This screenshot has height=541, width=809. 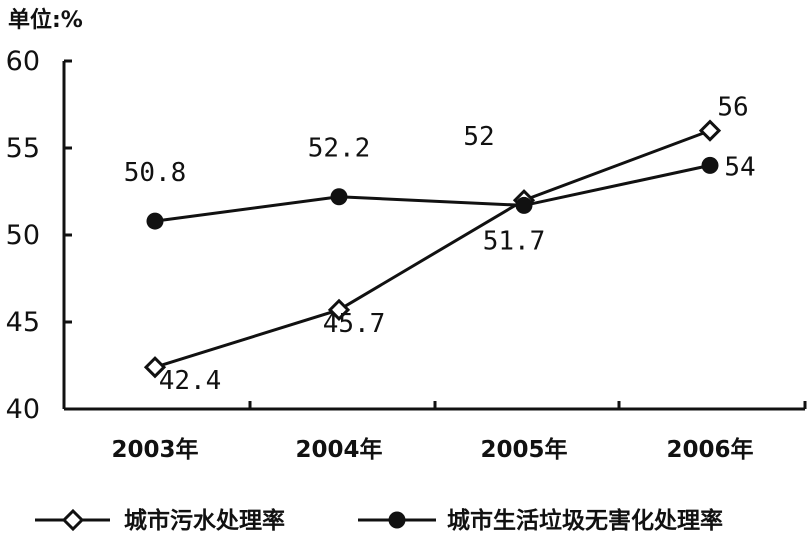 What do you see at coordinates (190, 381) in the screenshot?
I see `data-label: 42.4` at bounding box center [190, 381].